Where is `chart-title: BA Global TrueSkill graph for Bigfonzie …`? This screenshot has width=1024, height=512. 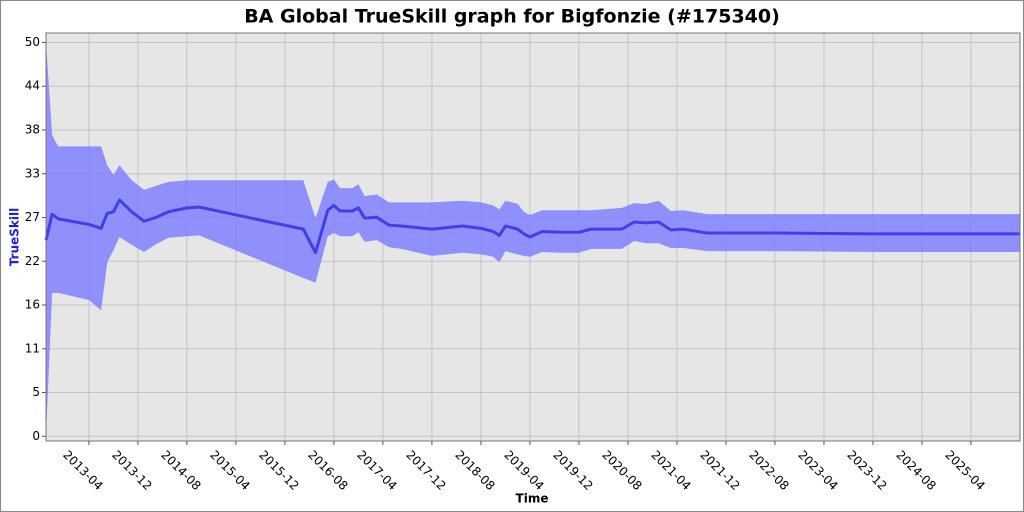 chart-title: BA Global TrueSkill graph for Bigfonzie … is located at coordinates (512, 17).